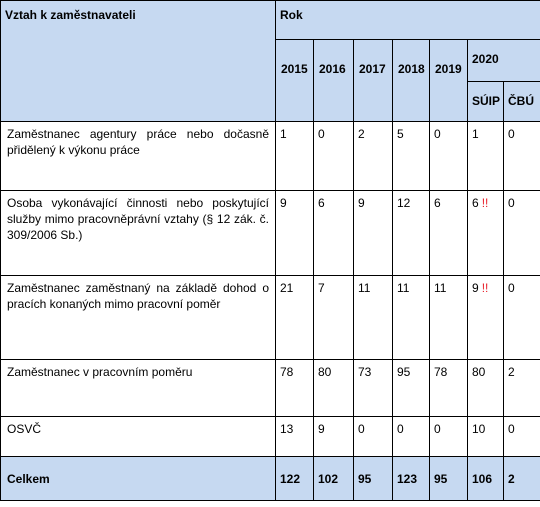 The image size is (540, 507). I want to click on table-cell: 9!!, so click(485, 317).